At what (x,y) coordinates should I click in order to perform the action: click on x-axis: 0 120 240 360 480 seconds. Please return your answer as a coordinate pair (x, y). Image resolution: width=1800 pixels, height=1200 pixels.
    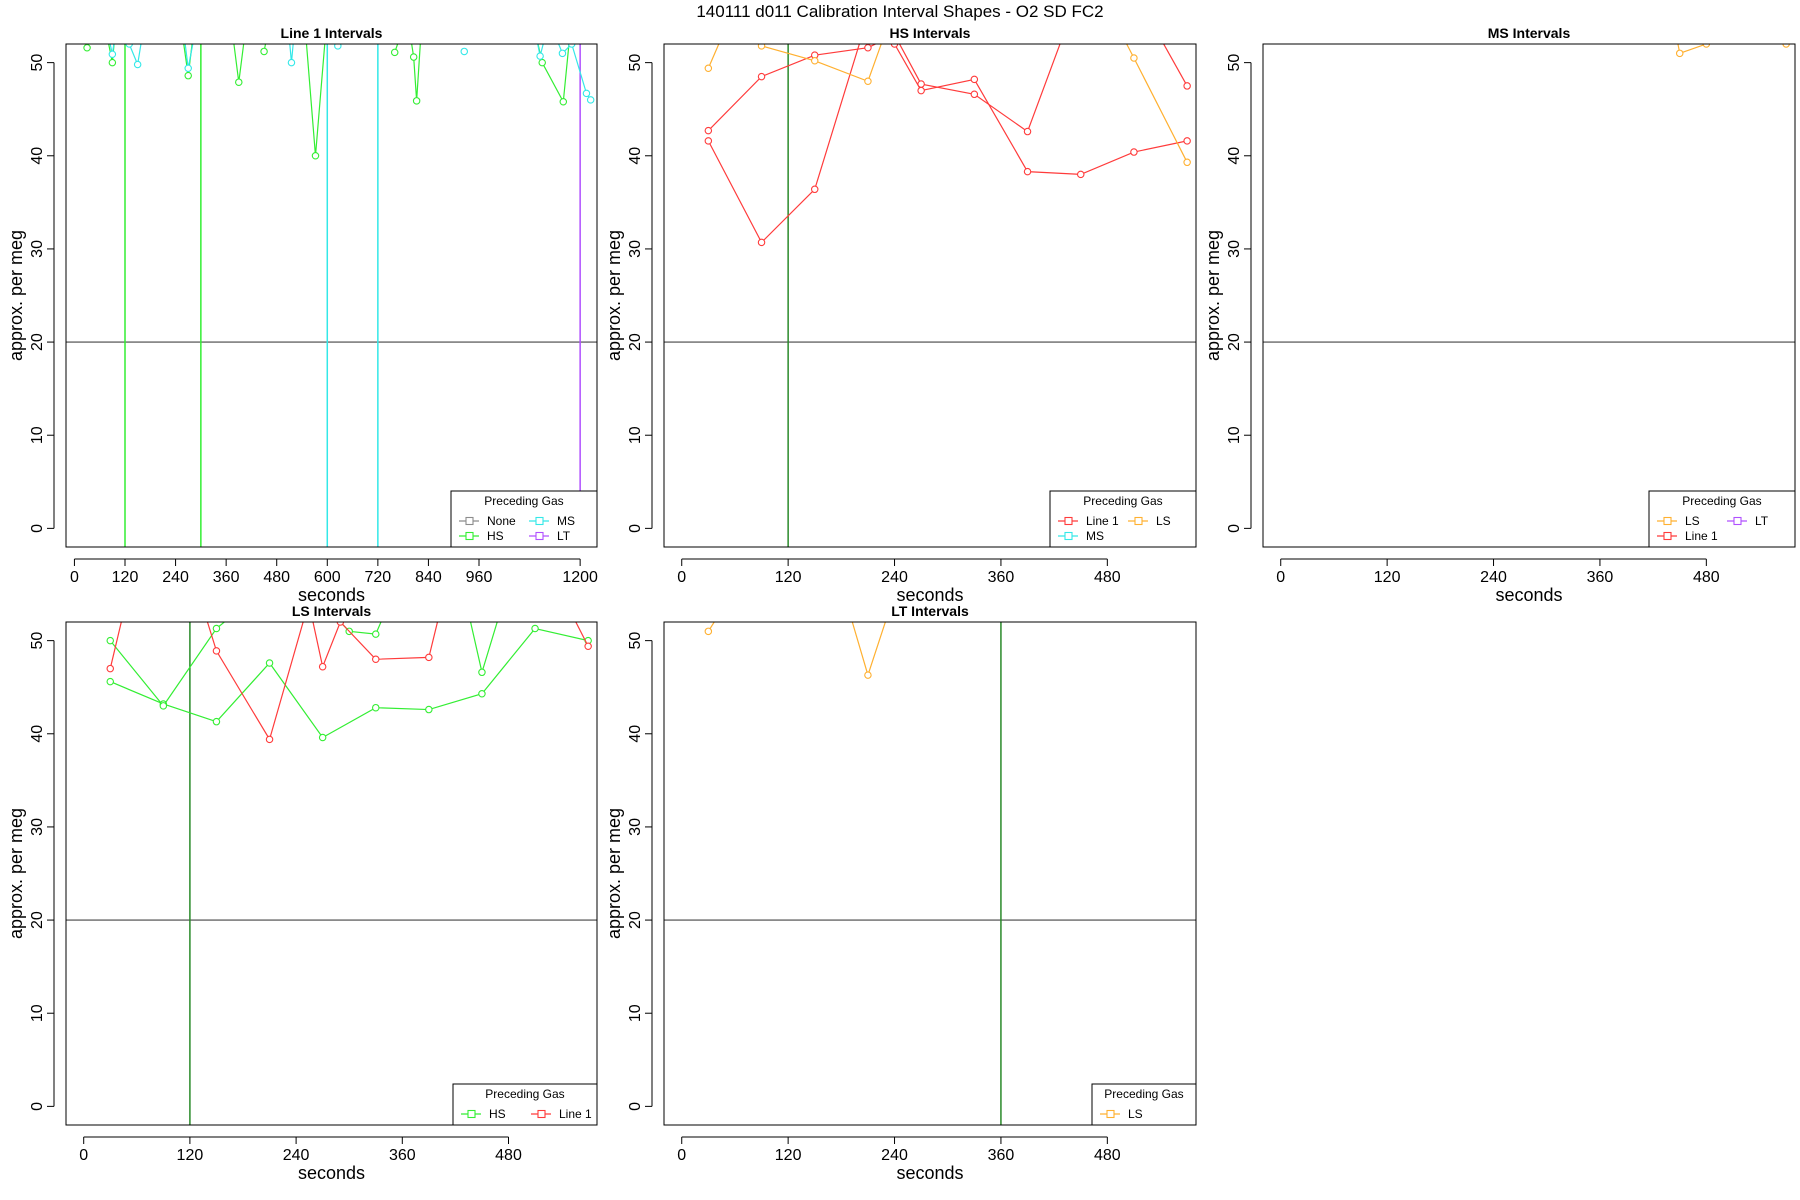
    Looking at the image, I should click on (300, 1159).